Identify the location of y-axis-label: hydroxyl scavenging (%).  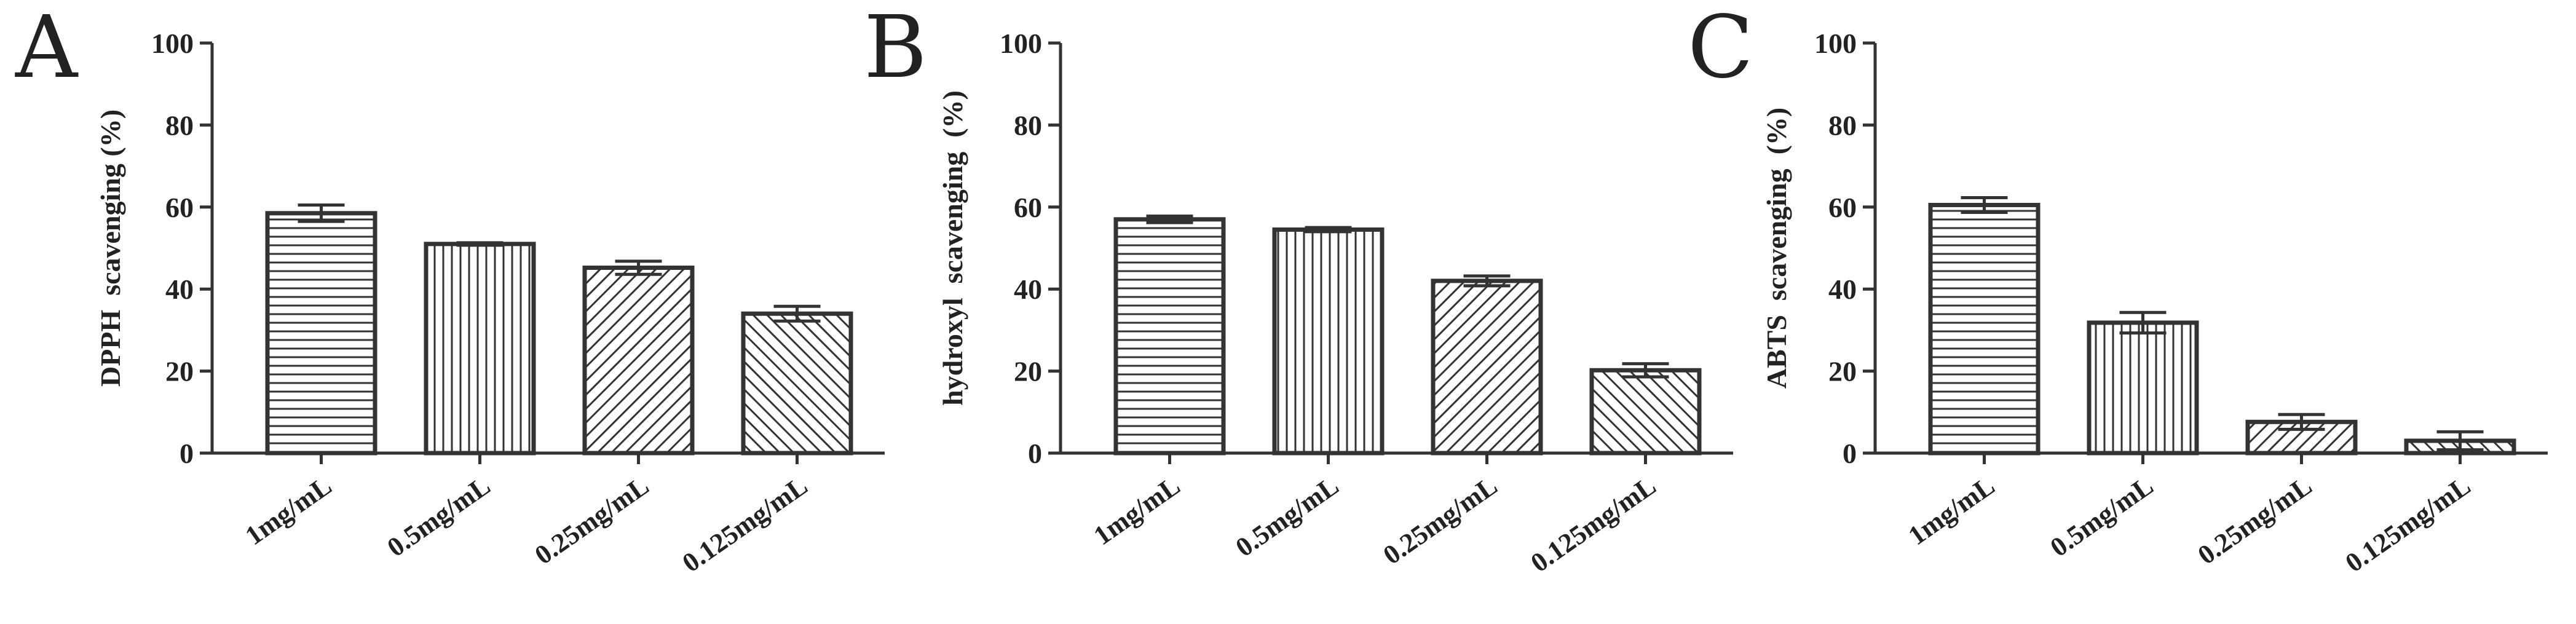
(952, 248).